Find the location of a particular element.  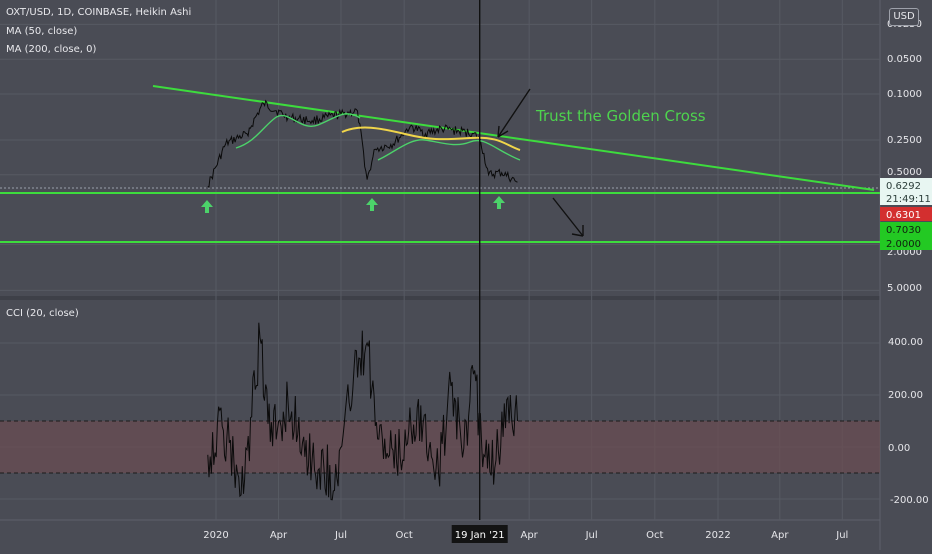

cci-tick-label: 0.00 is located at coordinates (899, 448).